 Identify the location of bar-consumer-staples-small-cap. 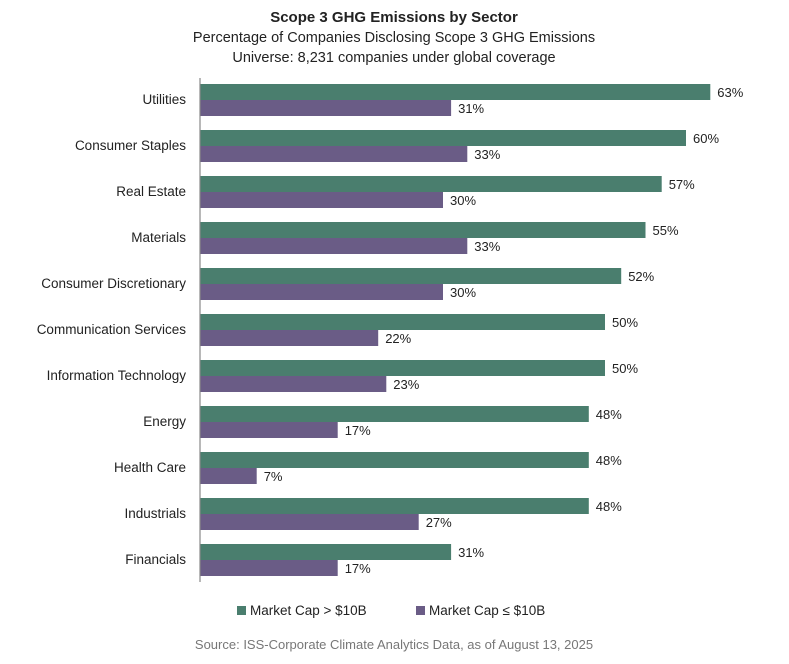
(334, 154).